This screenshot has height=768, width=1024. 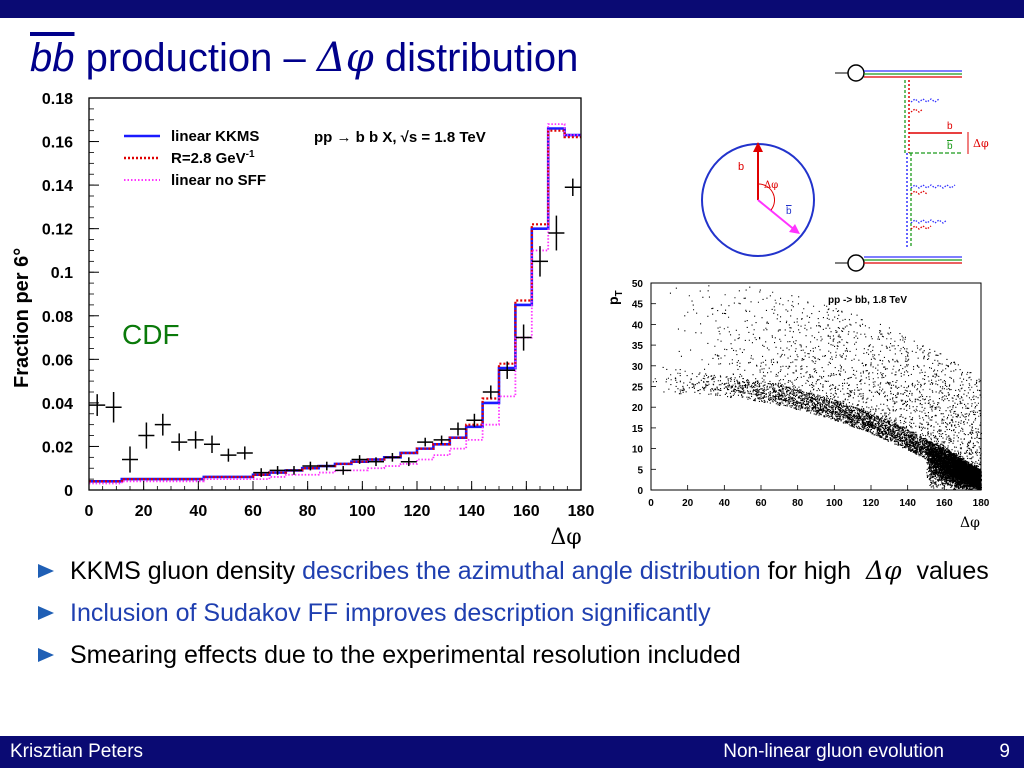 What do you see at coordinates (417, 511) in the screenshot?
I see `x-tick-label: 120` at bounding box center [417, 511].